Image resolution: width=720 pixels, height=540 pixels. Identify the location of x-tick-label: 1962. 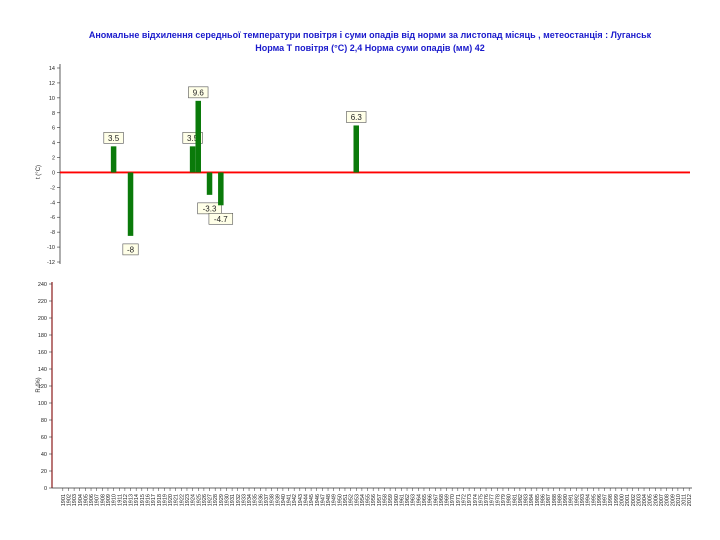
(408, 500).